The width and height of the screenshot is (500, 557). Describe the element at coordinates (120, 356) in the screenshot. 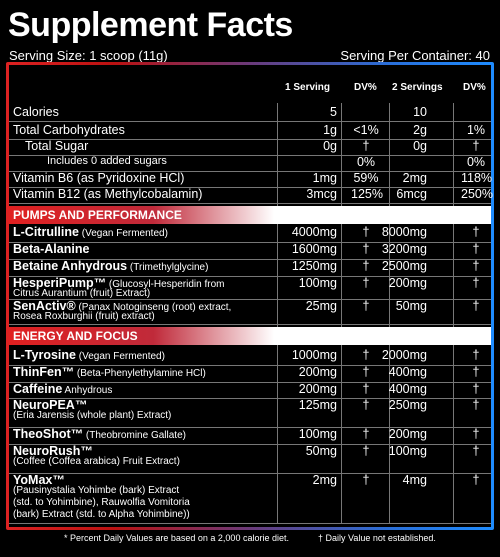

I see `ingredient-description: (Vegan Fermented)` at that location.